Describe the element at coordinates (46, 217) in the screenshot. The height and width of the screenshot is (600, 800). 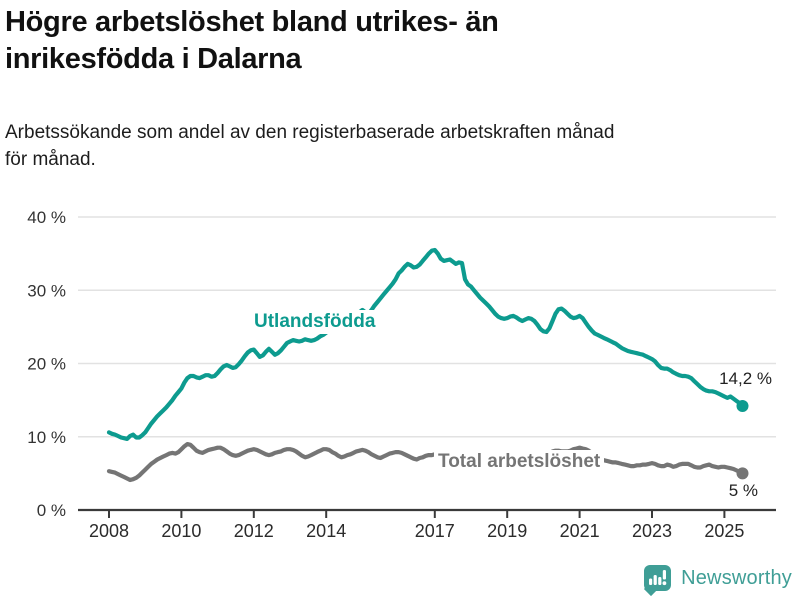
I see `svg-text: 40 %` at that location.